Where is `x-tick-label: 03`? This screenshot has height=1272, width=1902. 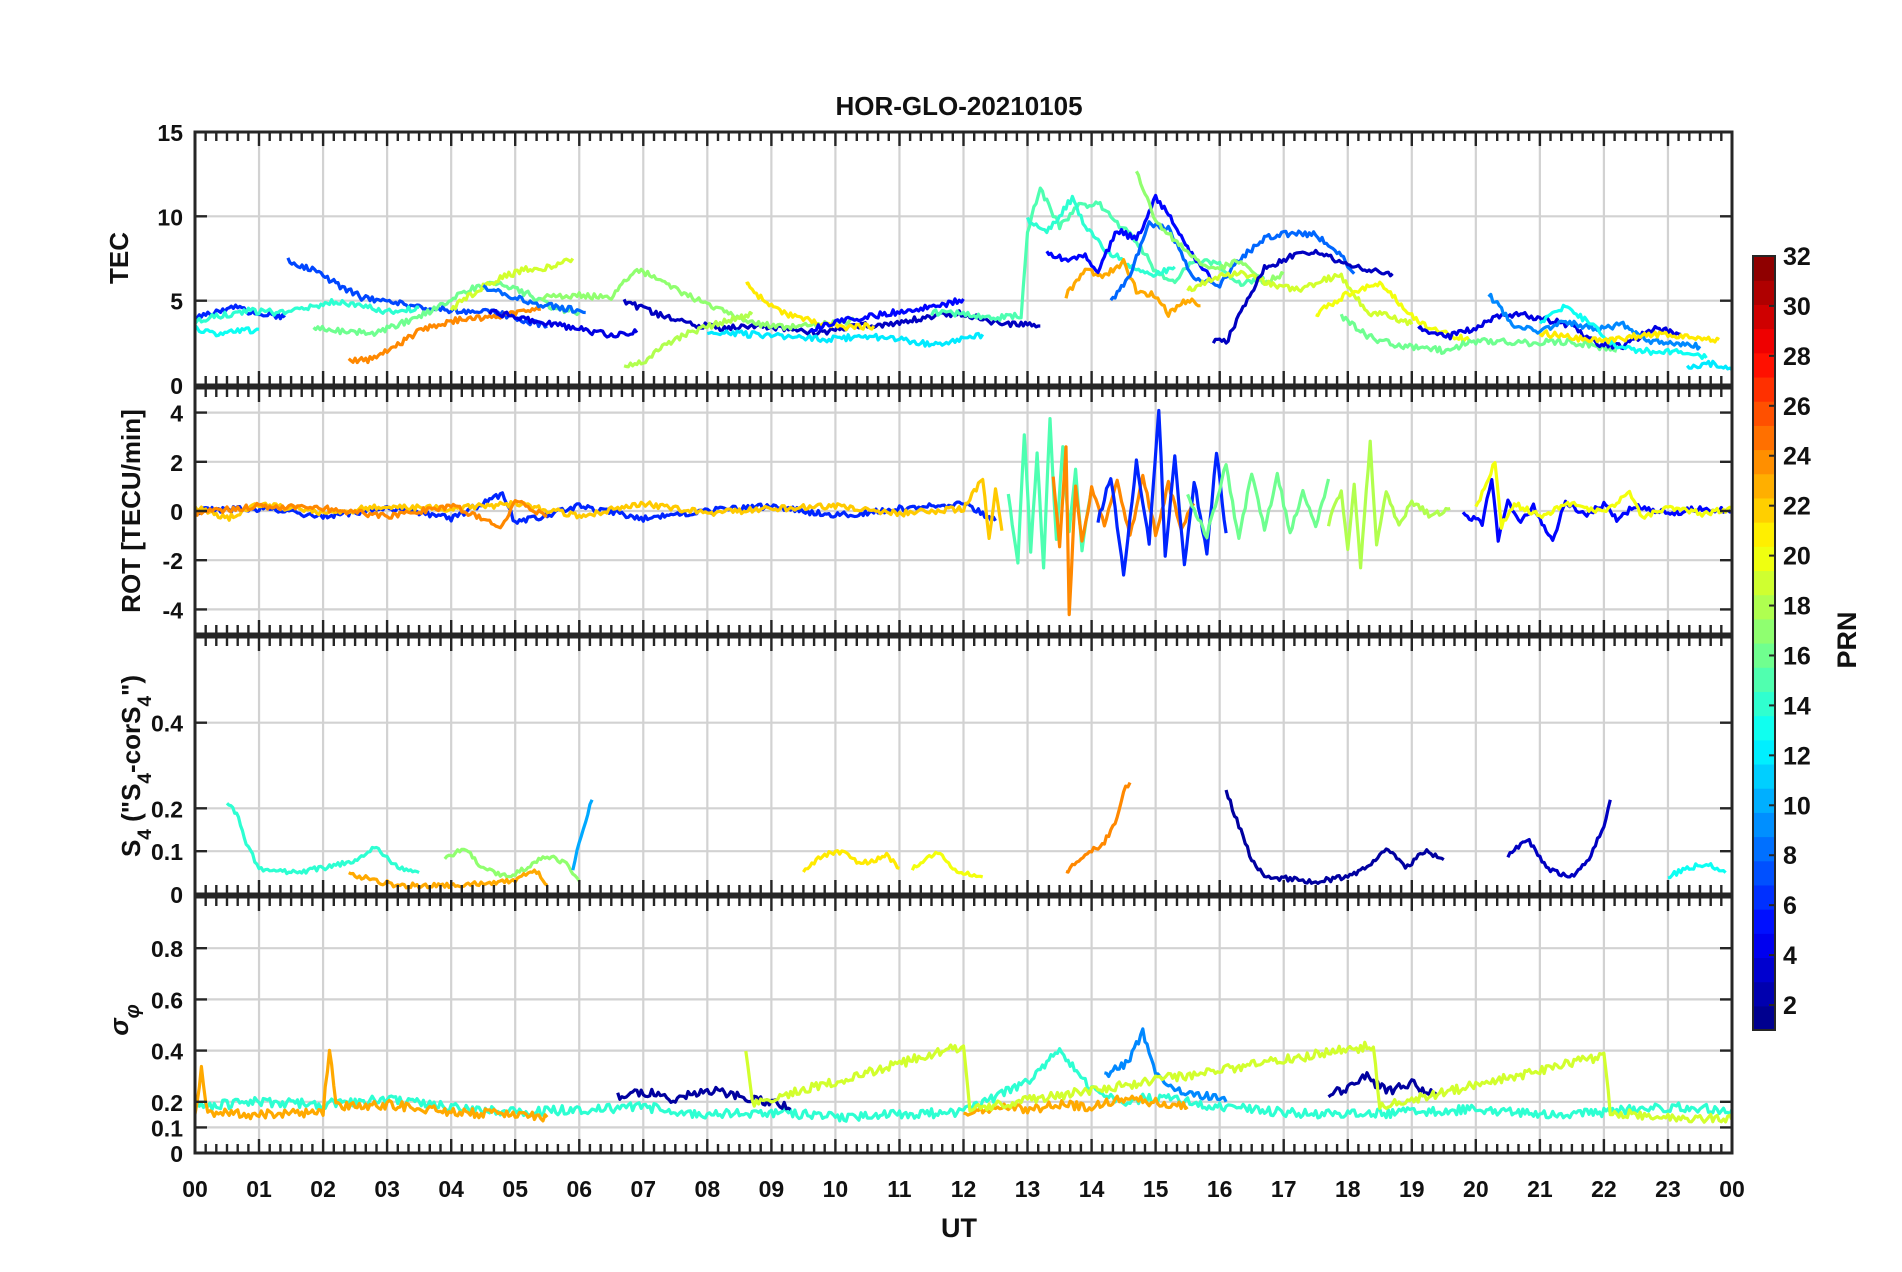
x-tick-label: 03 is located at coordinates (387, 1189).